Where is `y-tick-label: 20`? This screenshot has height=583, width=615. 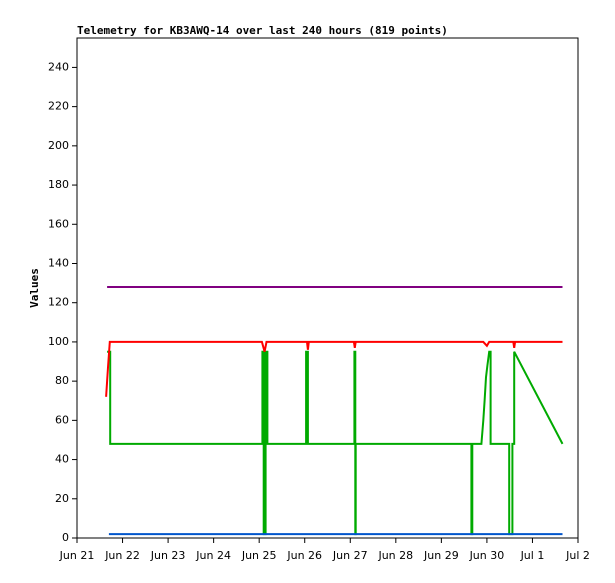 y-tick-label: 20 is located at coordinates (62, 498).